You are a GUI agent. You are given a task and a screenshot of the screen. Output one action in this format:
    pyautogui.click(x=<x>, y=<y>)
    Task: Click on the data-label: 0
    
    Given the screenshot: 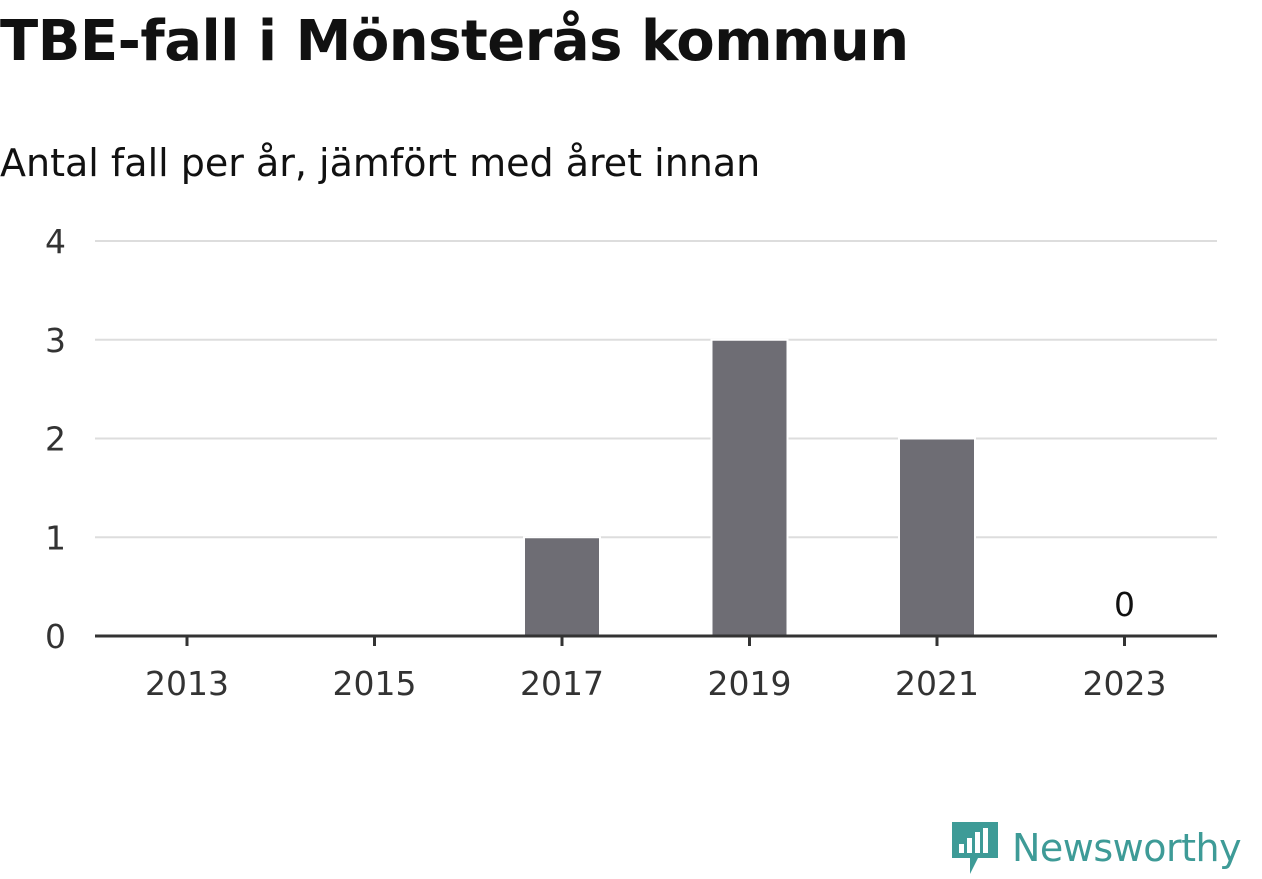 What is the action you would take?
    pyautogui.click(x=1124, y=604)
    